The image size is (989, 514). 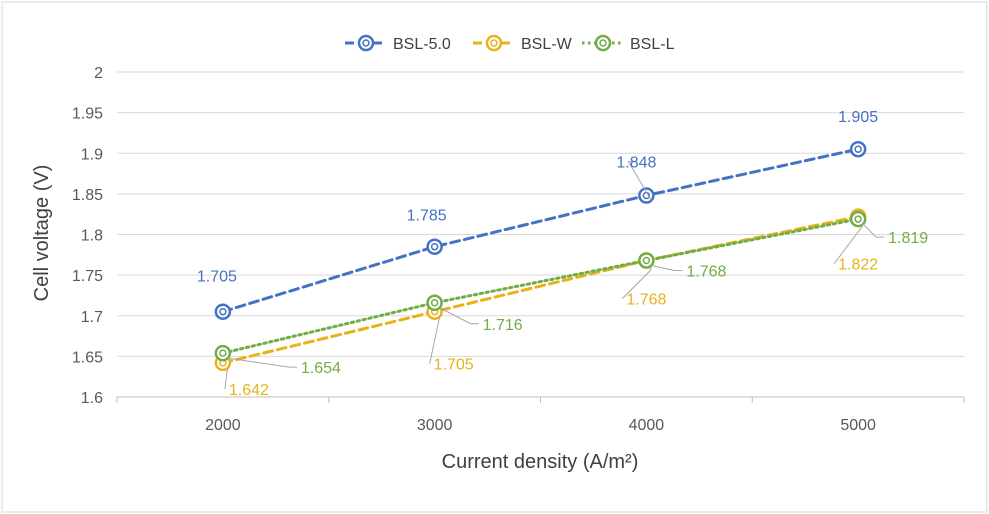 What do you see at coordinates (42, 233) in the screenshot?
I see `y-axis-title: Cell voltage (V)` at bounding box center [42, 233].